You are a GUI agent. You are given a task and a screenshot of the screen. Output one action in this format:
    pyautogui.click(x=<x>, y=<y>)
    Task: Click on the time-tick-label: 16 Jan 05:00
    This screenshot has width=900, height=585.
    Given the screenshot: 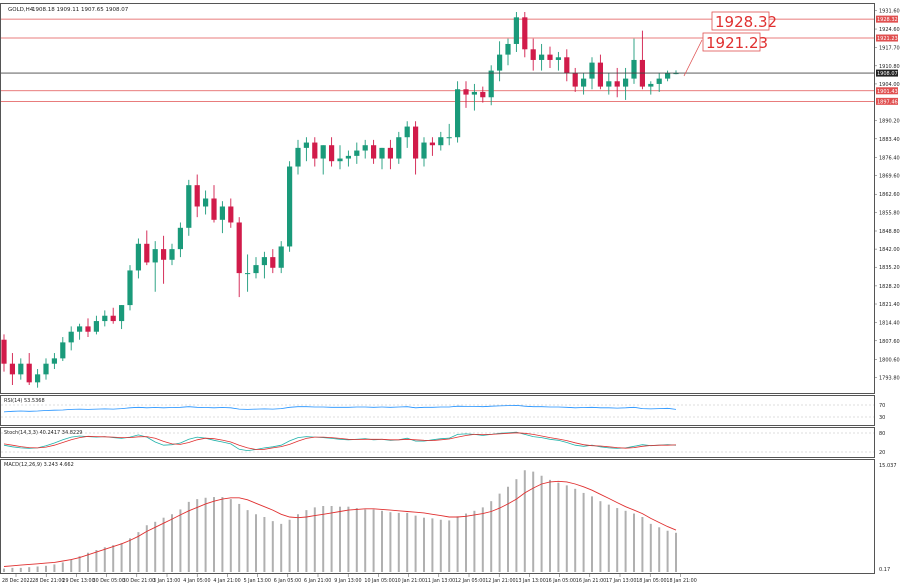 What is the action you would take?
    pyautogui.click(x=561, y=581)
    